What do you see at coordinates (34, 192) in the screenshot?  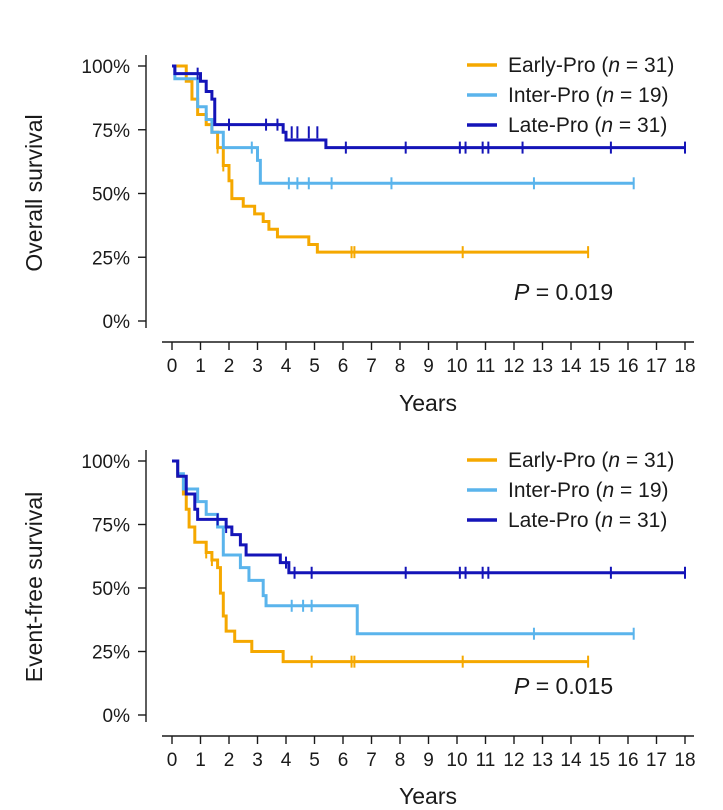 I see `y-axis-title: Overall survival` at bounding box center [34, 192].